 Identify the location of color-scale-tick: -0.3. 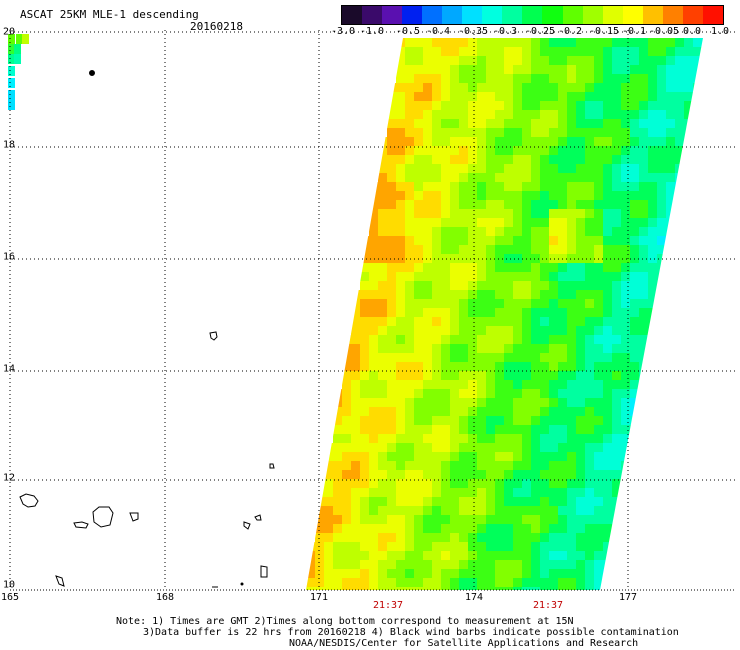
(505, 31).